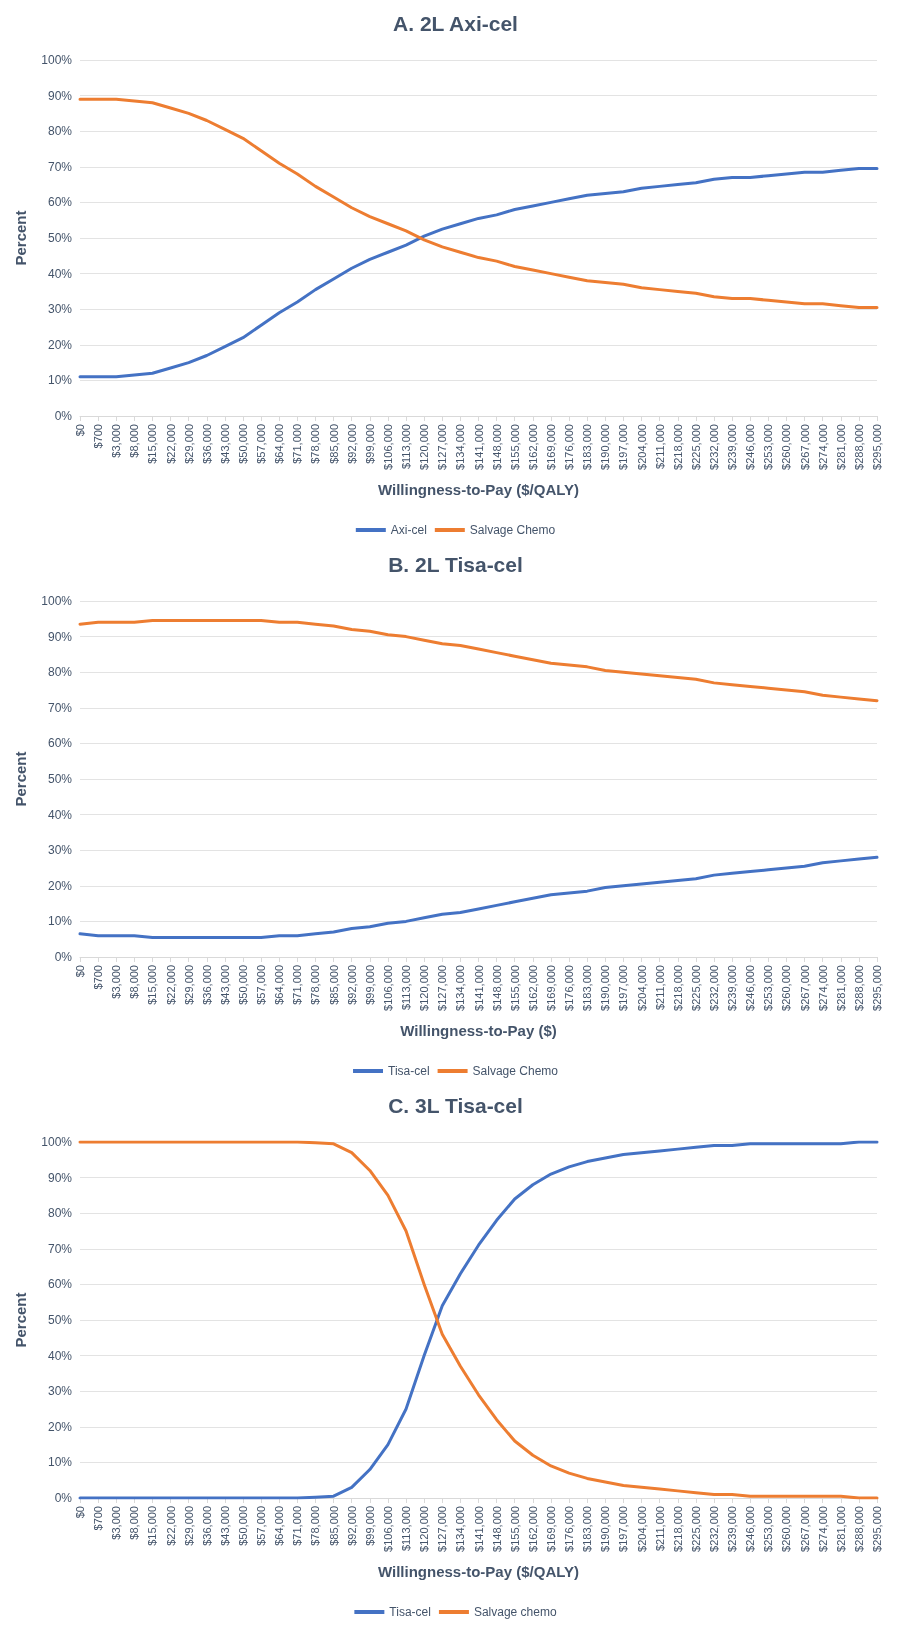 The image size is (911, 1625). I want to click on x-axis-title: Willingness-to-Pay ($/QALY), so click(478, 489).